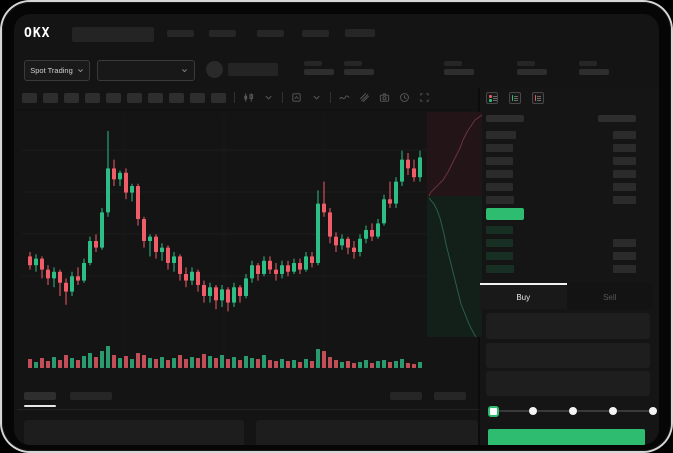 This screenshot has width=673, height=453. What do you see at coordinates (113, 34) in the screenshot?
I see `header-skeleton-block` at bounding box center [113, 34].